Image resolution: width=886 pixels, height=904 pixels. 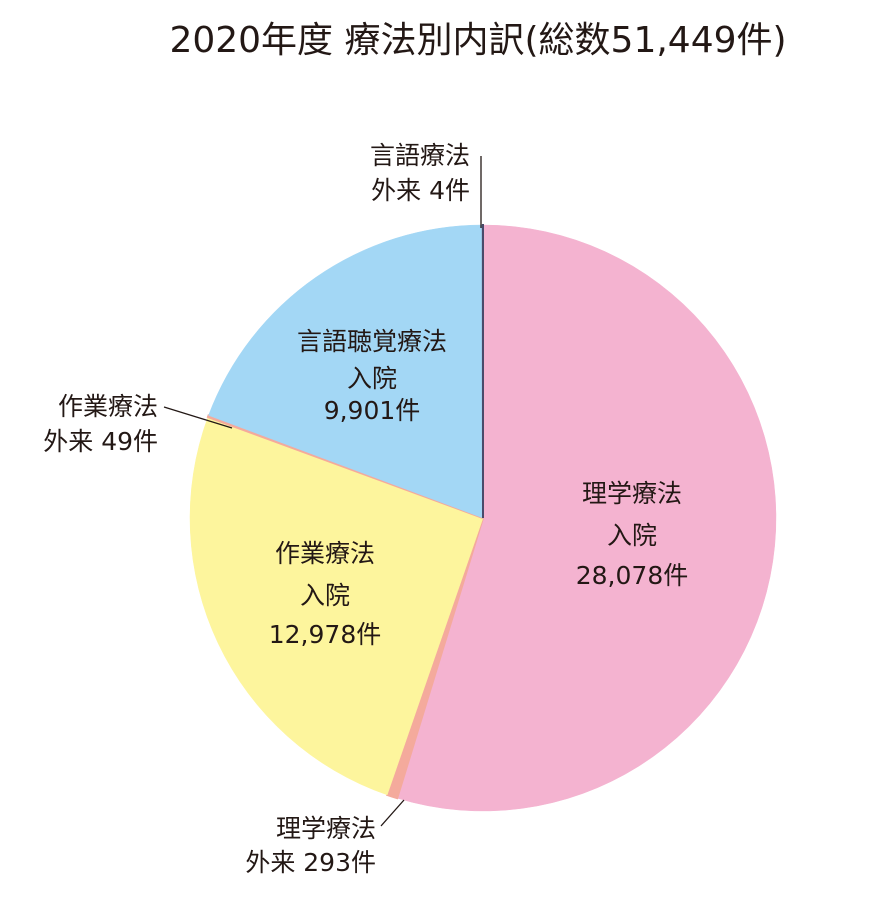 What do you see at coordinates (477, 40) in the screenshot?
I see `chart-title: 2020年度 療法別内訳(総数51,449件)` at bounding box center [477, 40].